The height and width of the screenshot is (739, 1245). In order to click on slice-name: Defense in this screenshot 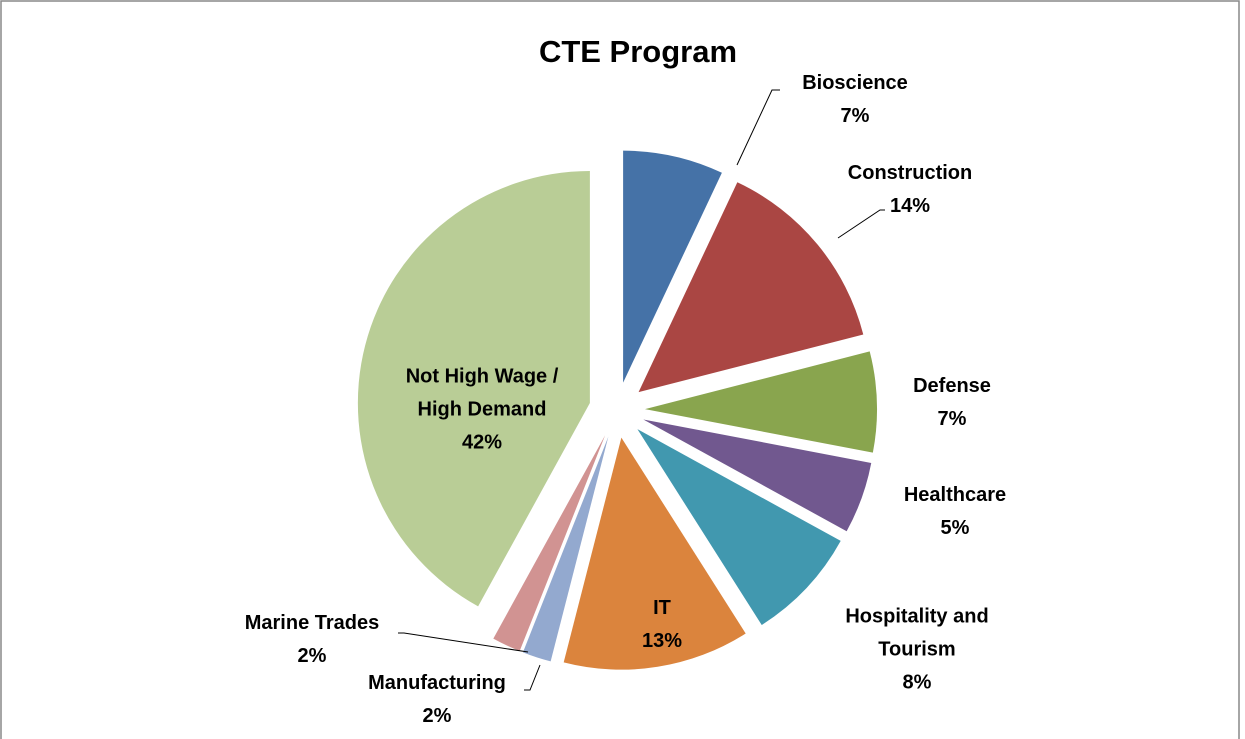, I will do `click(952, 386)`.